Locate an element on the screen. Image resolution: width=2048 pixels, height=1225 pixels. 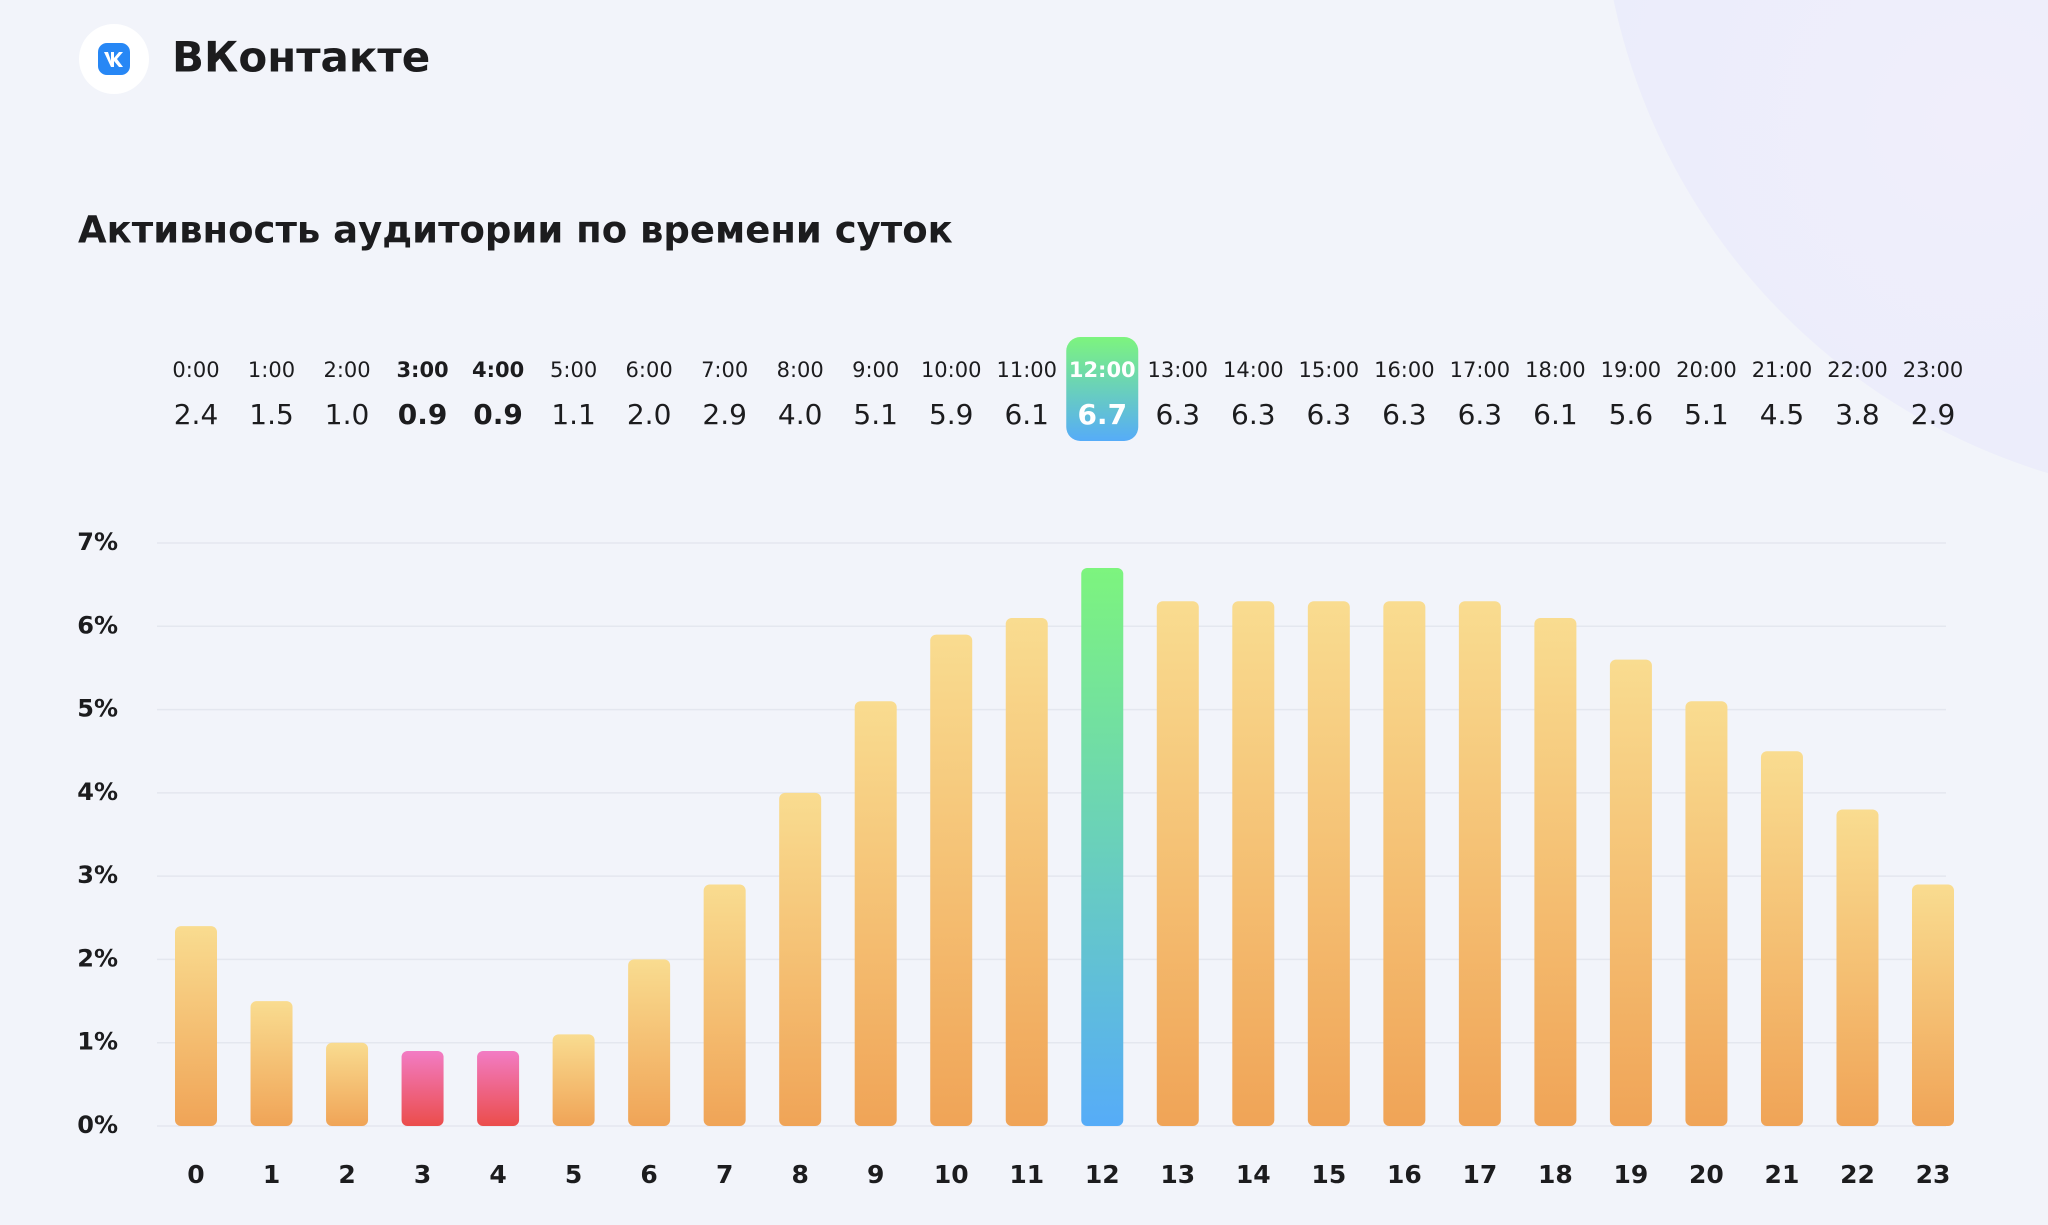
value-label: 1.0 is located at coordinates (347, 414).